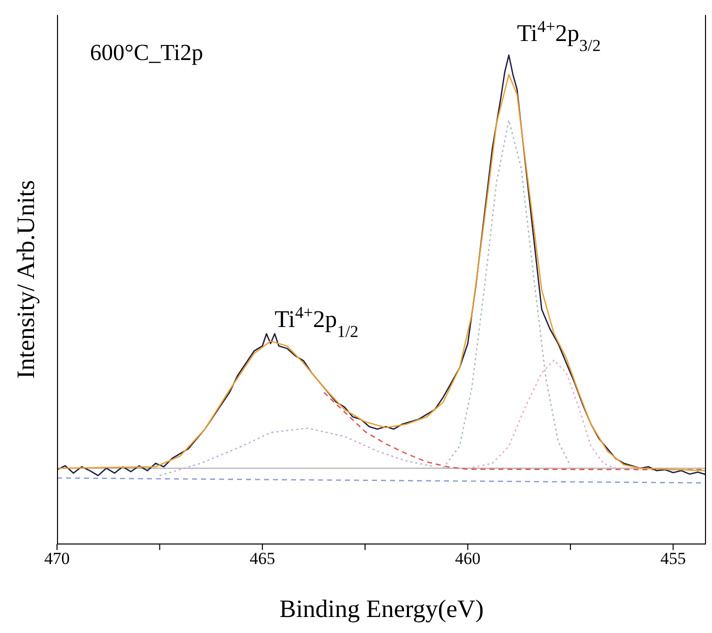  Describe the element at coordinates (673, 558) in the screenshot. I see `x-tick-label: 455` at that location.